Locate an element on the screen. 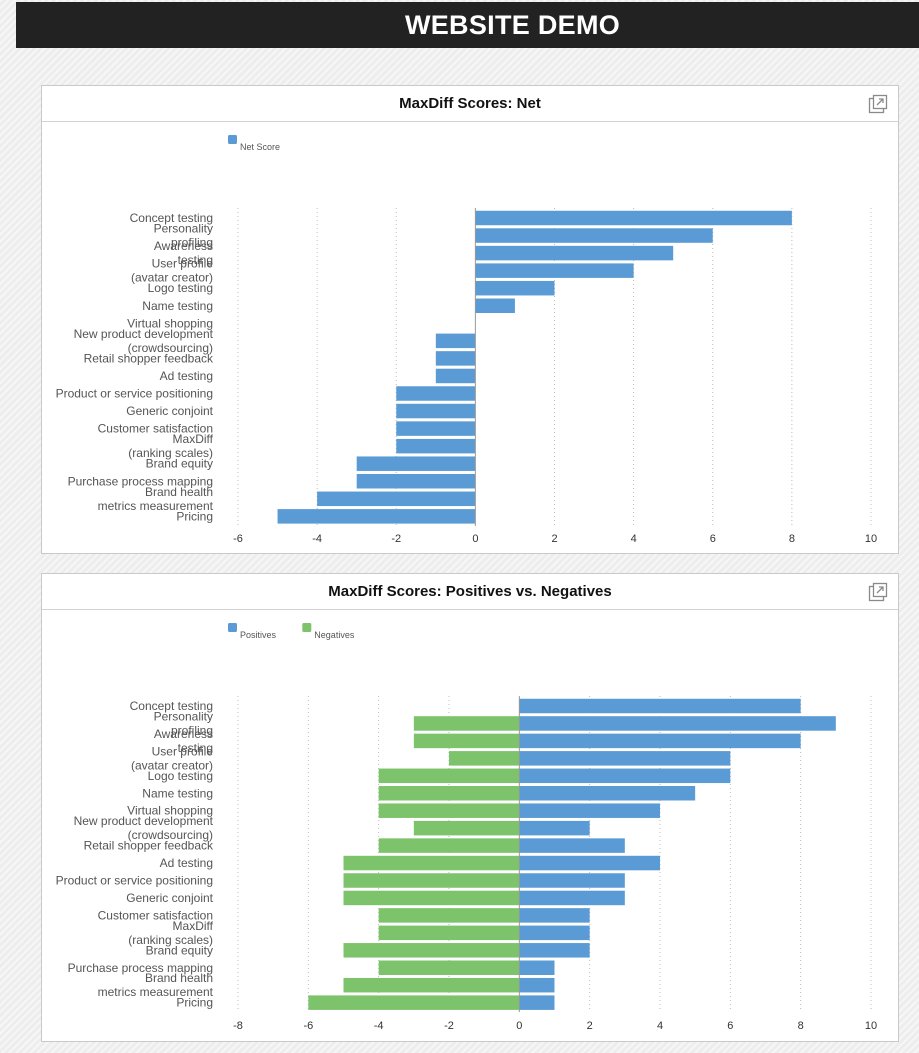 Image resolution: width=919 pixels, height=1053 pixels. x-tick-label: -4 is located at coordinates (379, 1026).